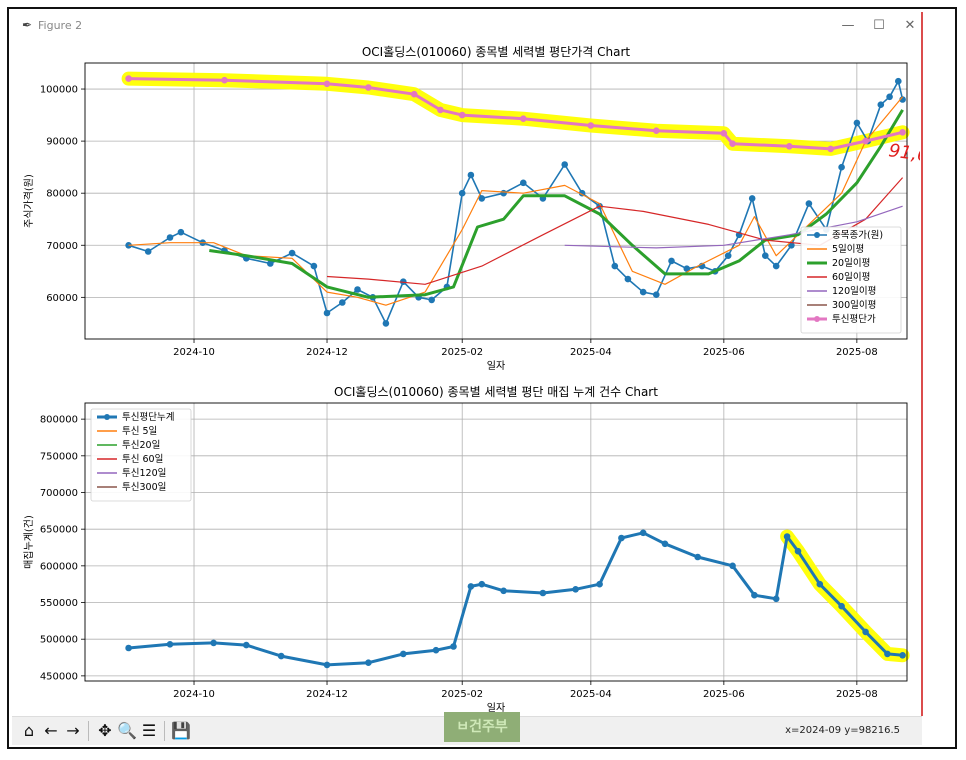 This screenshot has width=966, height=760. What do you see at coordinates (464, 746) in the screenshot?
I see `background-table-fragment` at bounding box center [464, 746].